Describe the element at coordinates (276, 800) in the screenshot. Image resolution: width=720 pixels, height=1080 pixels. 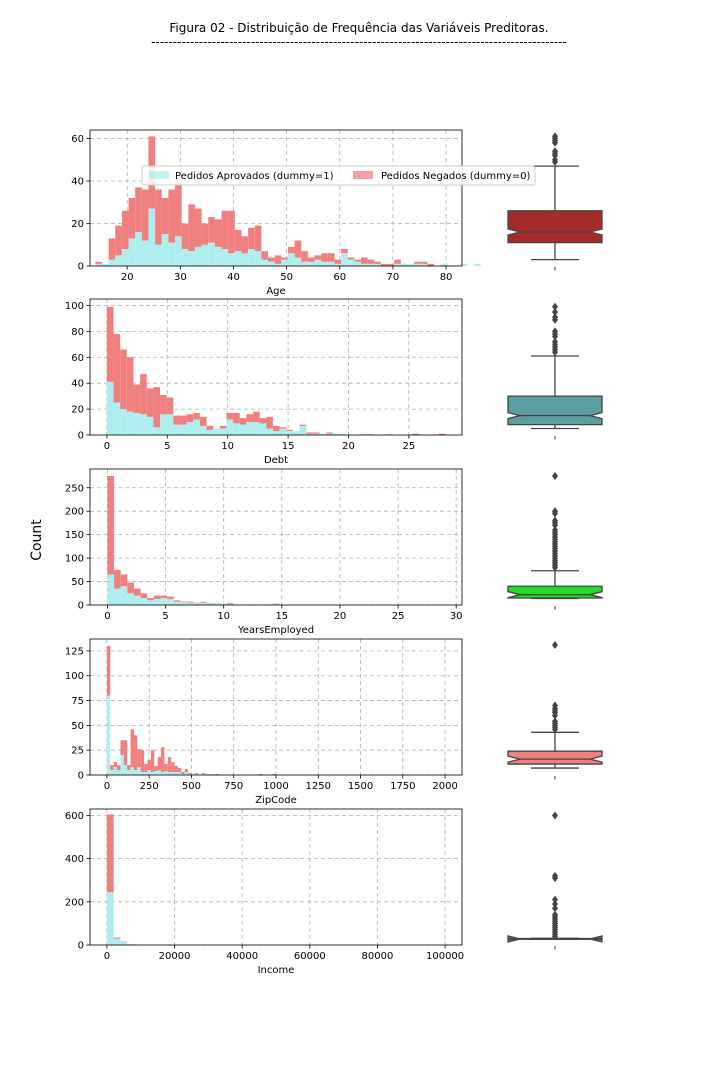
I see `x-axis-label: ZipCode` at that location.